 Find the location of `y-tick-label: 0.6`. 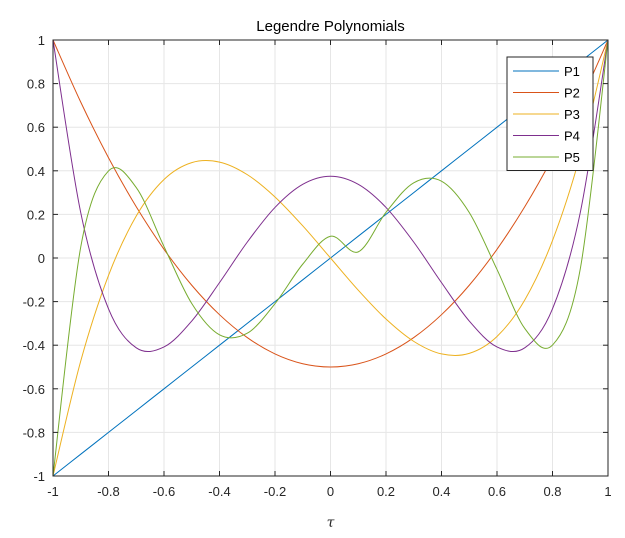

y-tick-label: 0.6 is located at coordinates (36, 127).